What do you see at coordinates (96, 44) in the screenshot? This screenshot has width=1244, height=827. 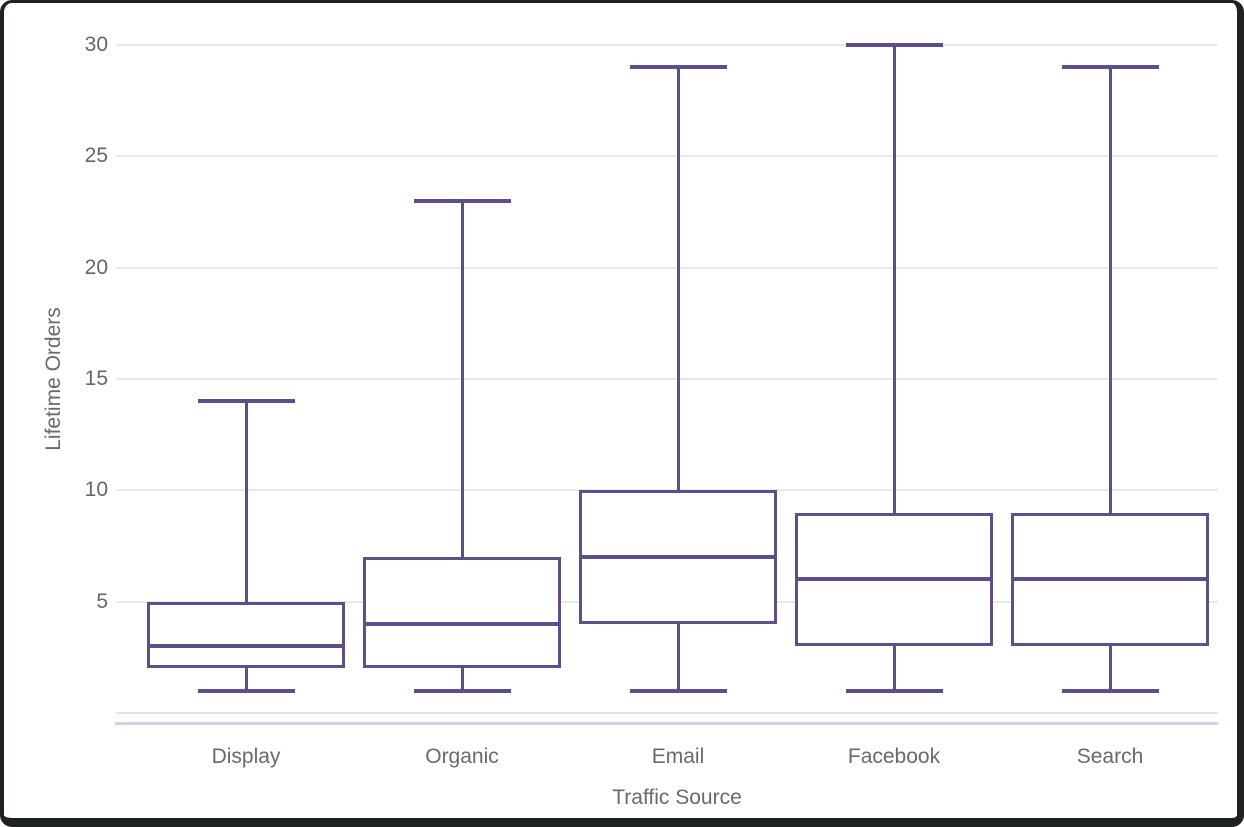 I see `y-tick-label-30: 30` at bounding box center [96, 44].